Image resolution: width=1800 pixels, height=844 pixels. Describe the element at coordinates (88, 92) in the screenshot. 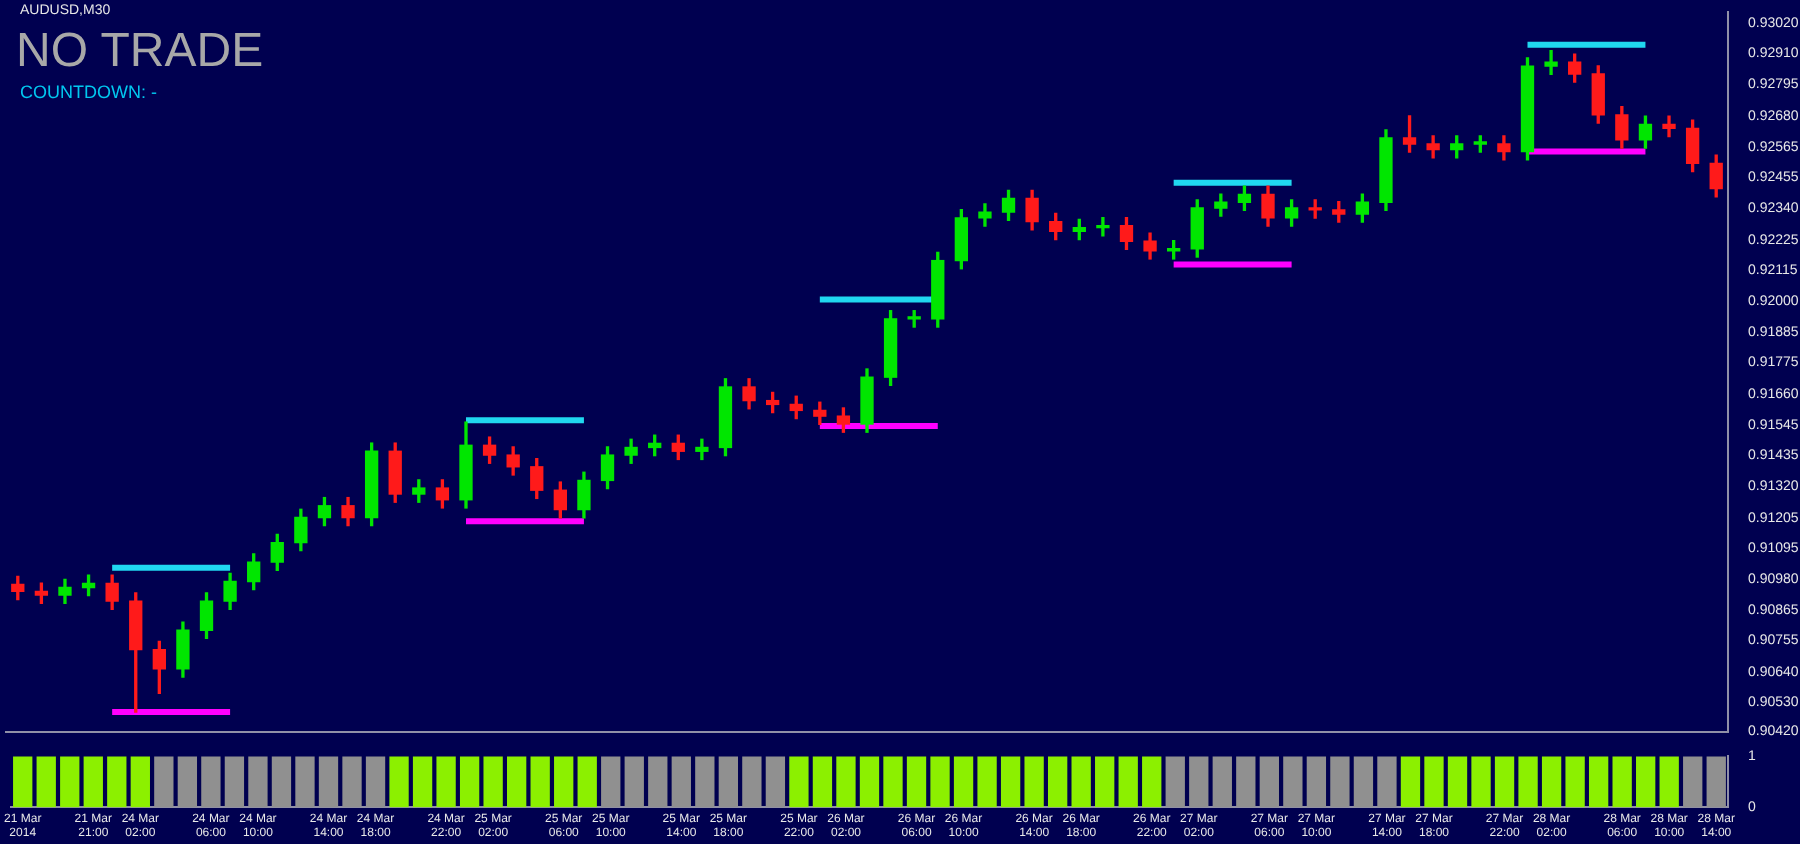

I see `annotation: COUNTDOWN: -` at that location.